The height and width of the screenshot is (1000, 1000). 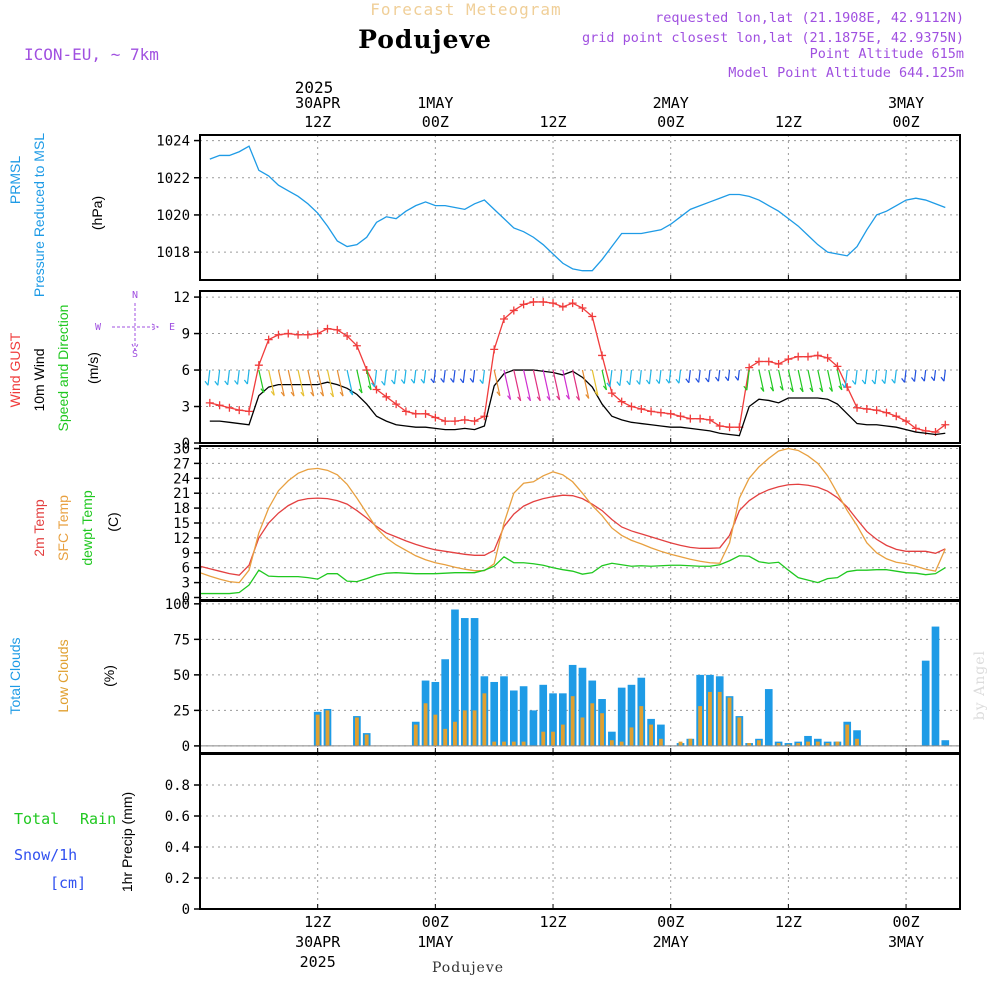 What do you see at coordinates (580, 207) in the screenshot?
I see `panel-frame-pressure` at bounding box center [580, 207].